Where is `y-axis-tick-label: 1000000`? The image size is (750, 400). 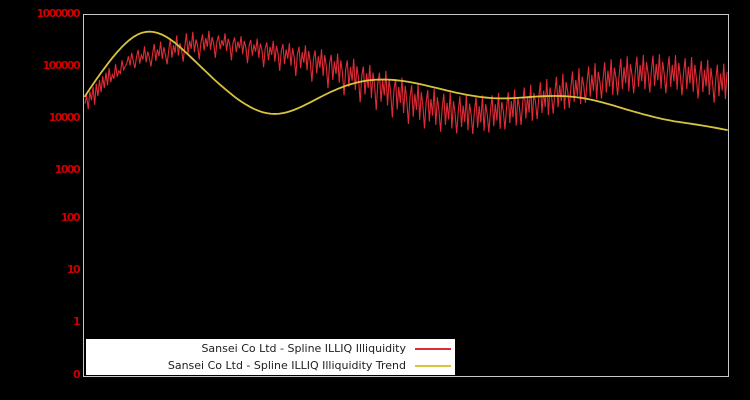 y-axis-tick-label: 1000000 is located at coordinates (58, 13).